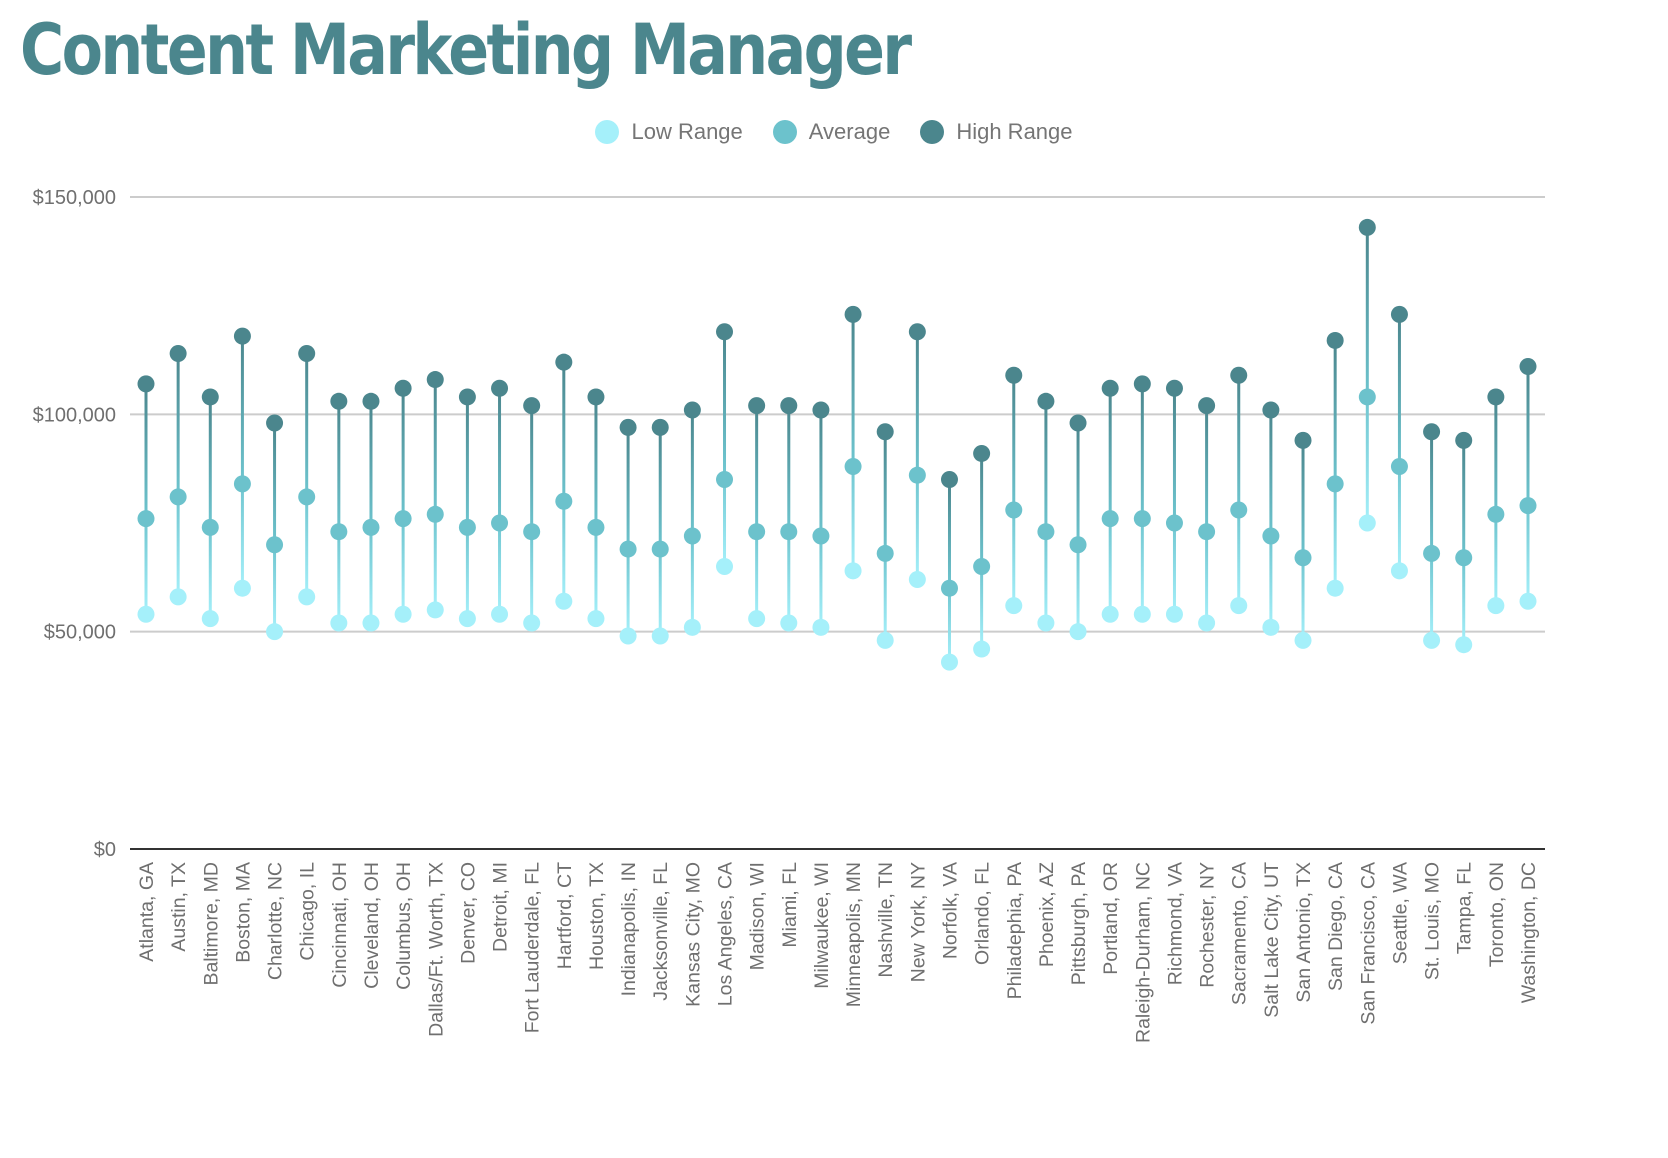 The height and width of the screenshot is (1158, 1668). What do you see at coordinates (74, 524) in the screenshot?
I see `y-axis-ticks: $0 $50,000 $100,000 $150,000` at bounding box center [74, 524].